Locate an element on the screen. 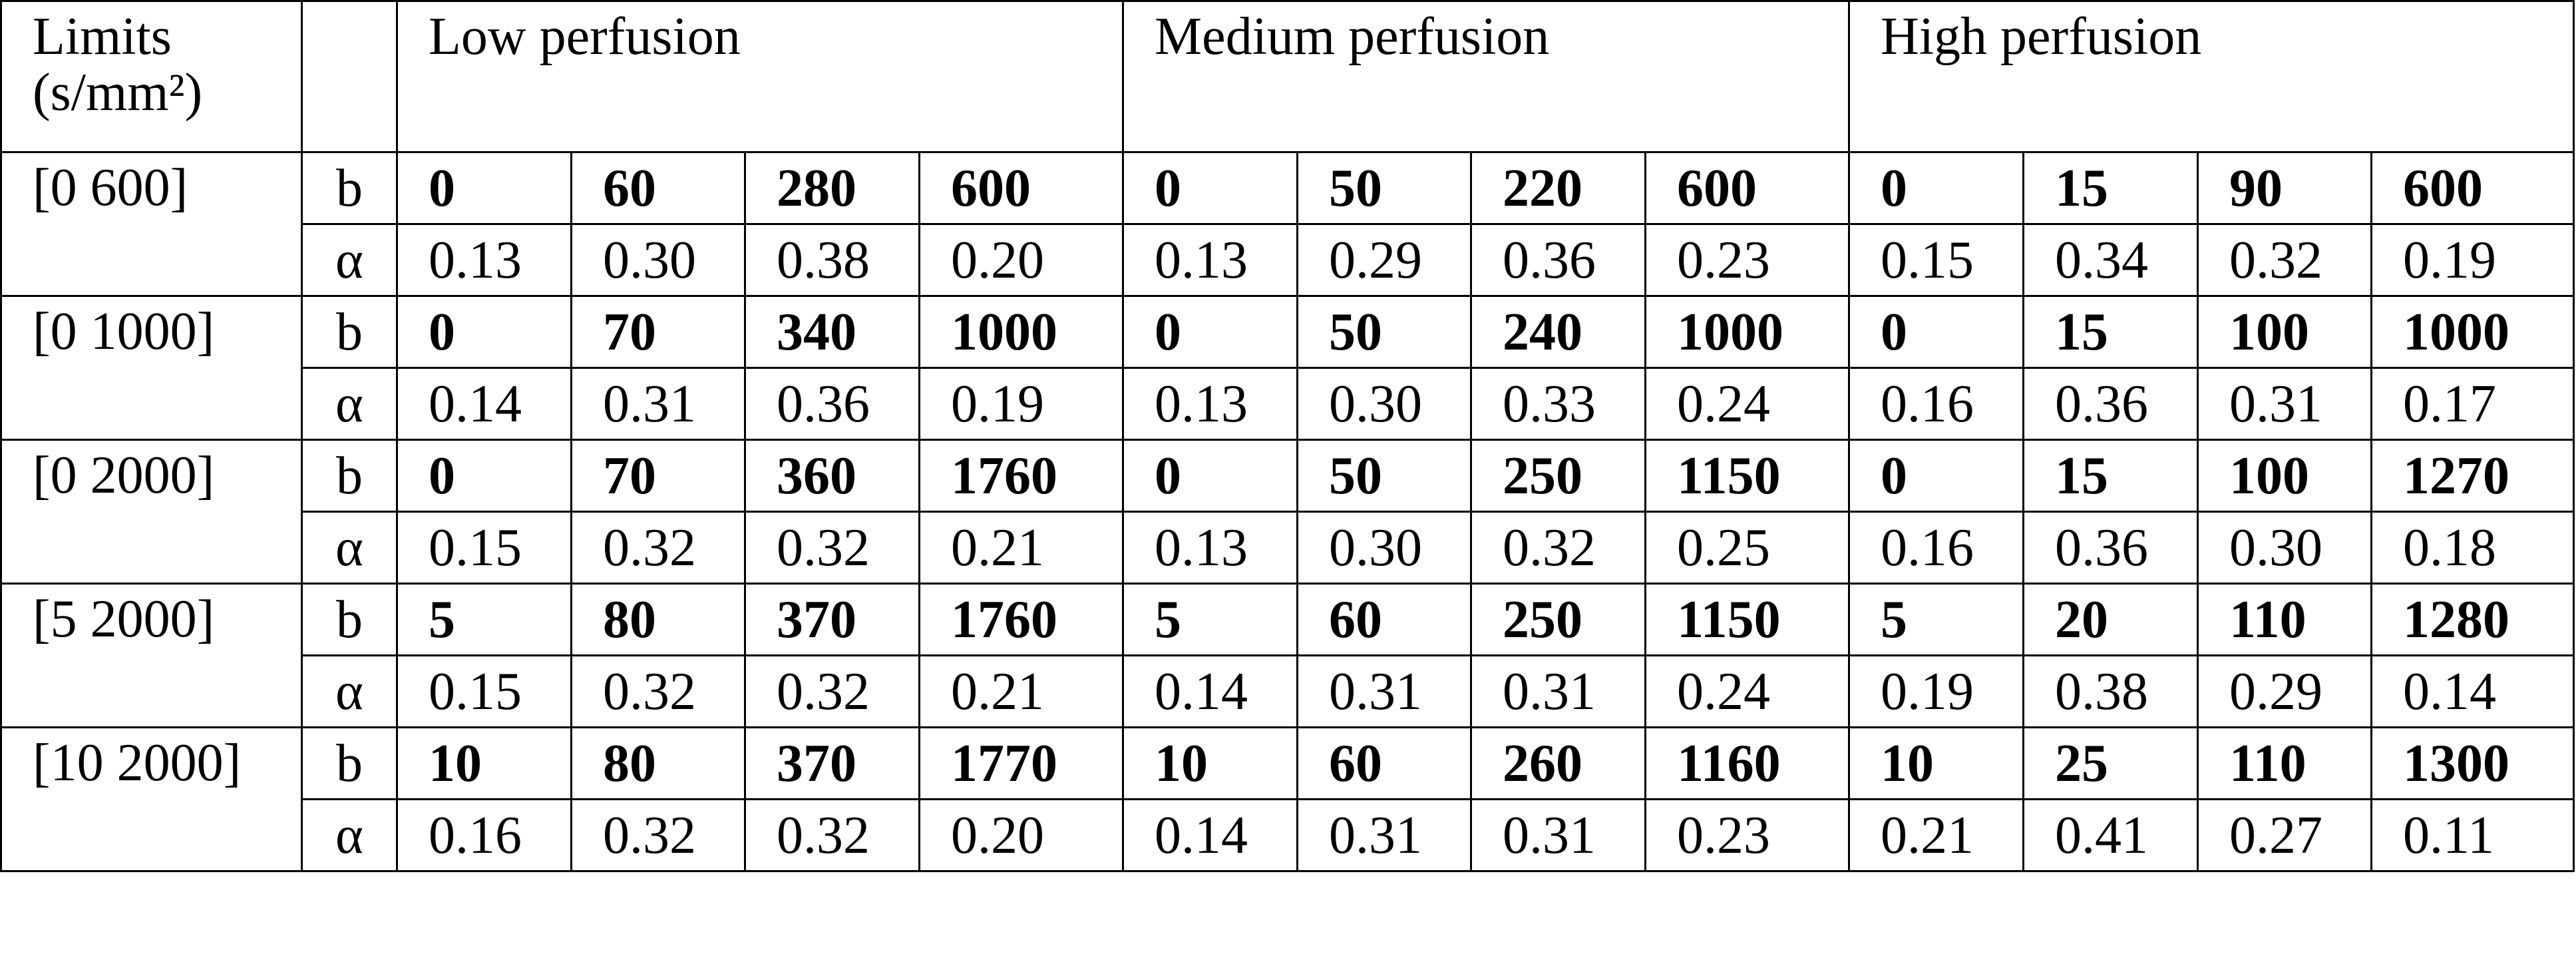 This screenshot has width=2576, height=970. alpha-value: 0.17 is located at coordinates (2472, 404).